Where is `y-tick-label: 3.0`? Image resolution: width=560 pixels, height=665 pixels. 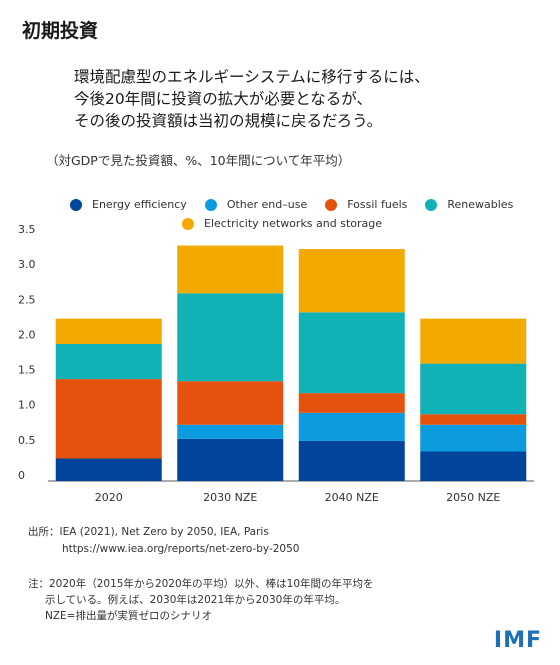
y-tick-label: 3.0 is located at coordinates (27, 264).